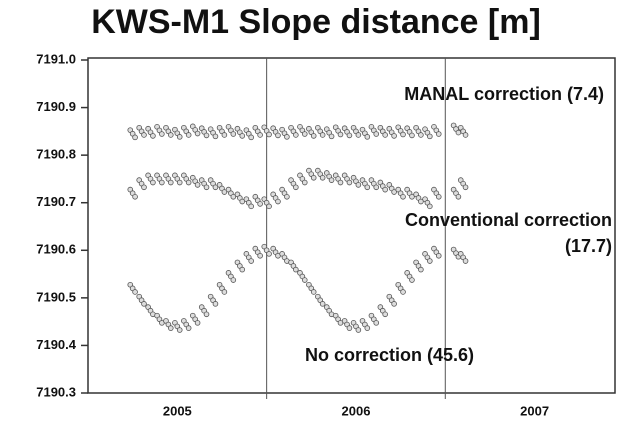  I want to click on annotation: MANAL correction (7.4), so click(504, 94).